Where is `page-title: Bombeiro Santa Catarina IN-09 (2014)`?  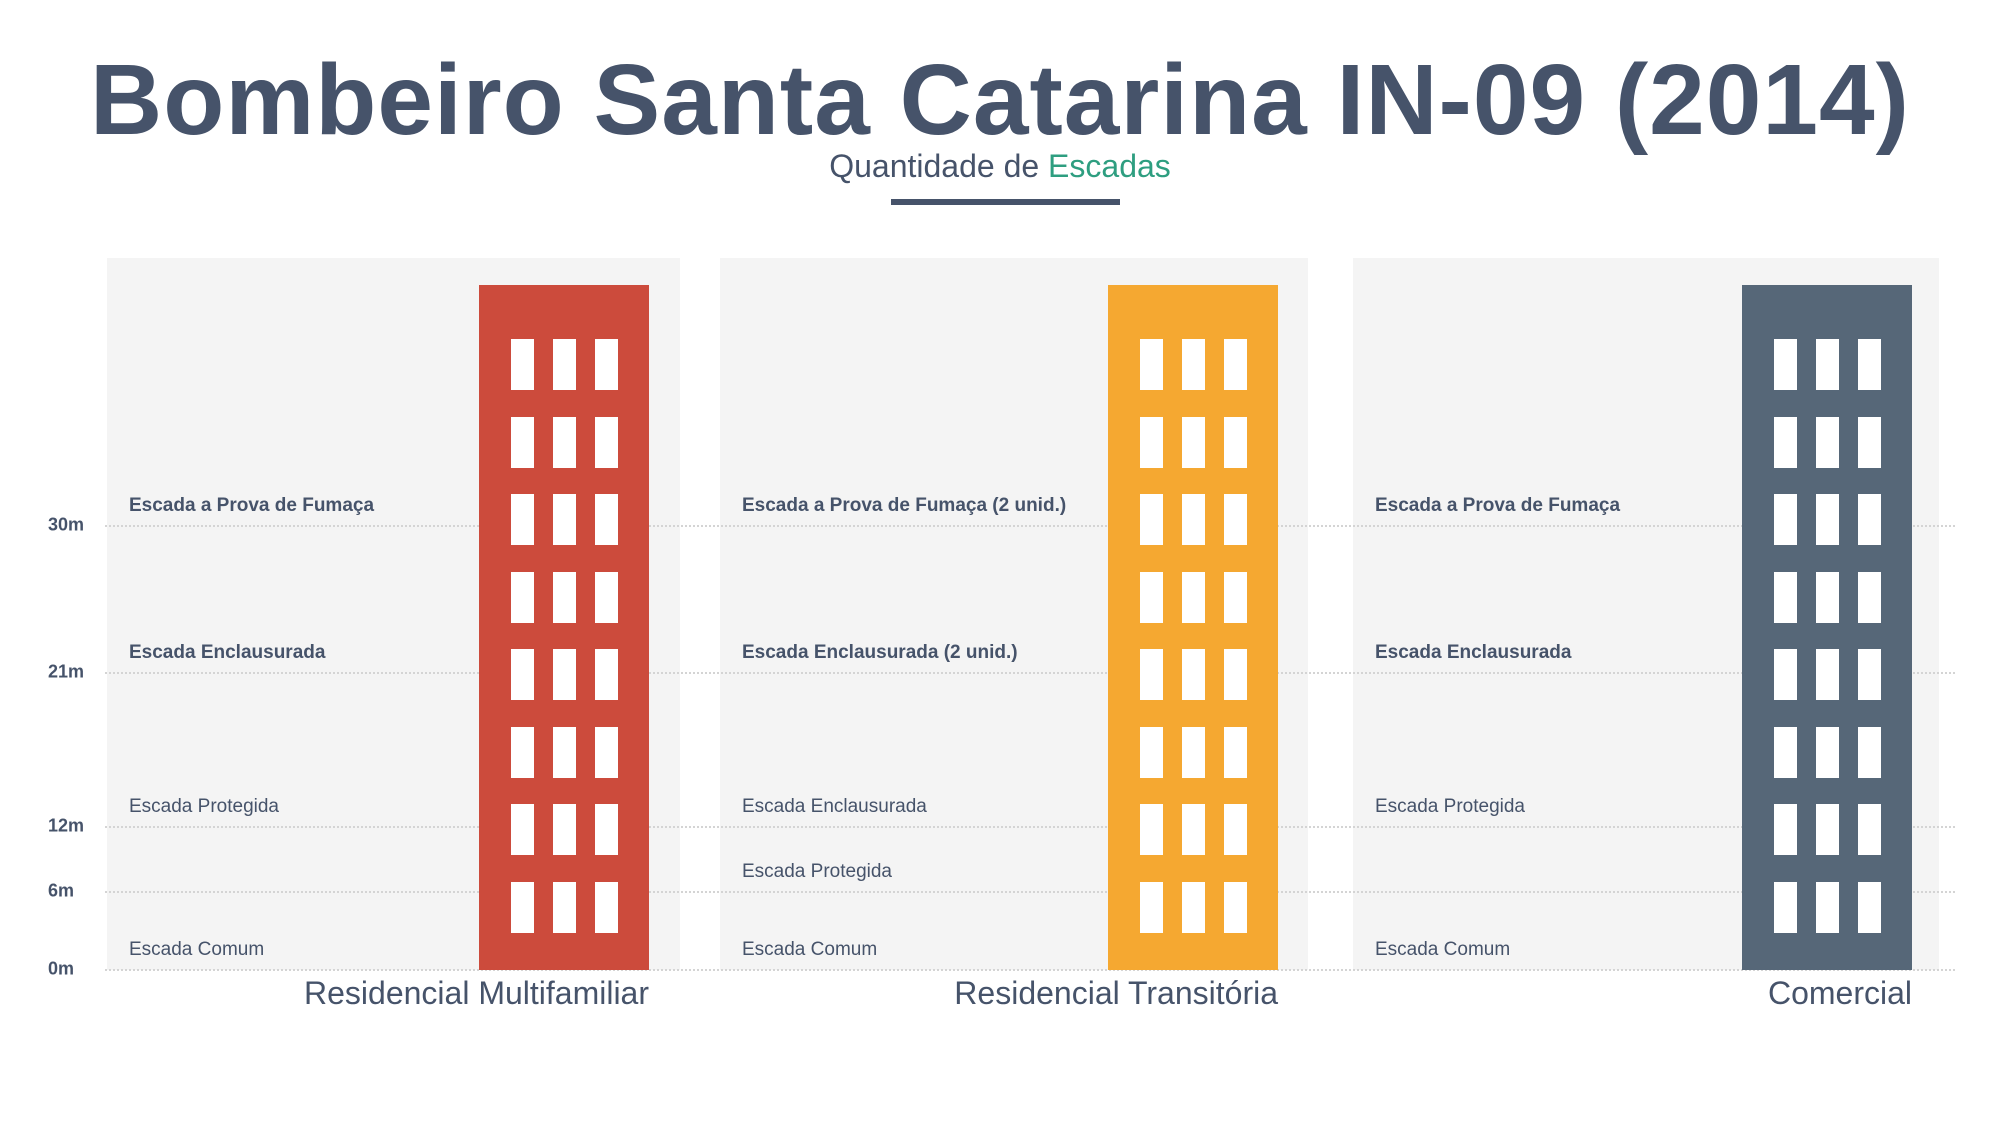
page-title: Bombeiro Santa Catarina IN-09 (2014) is located at coordinates (1000, 100).